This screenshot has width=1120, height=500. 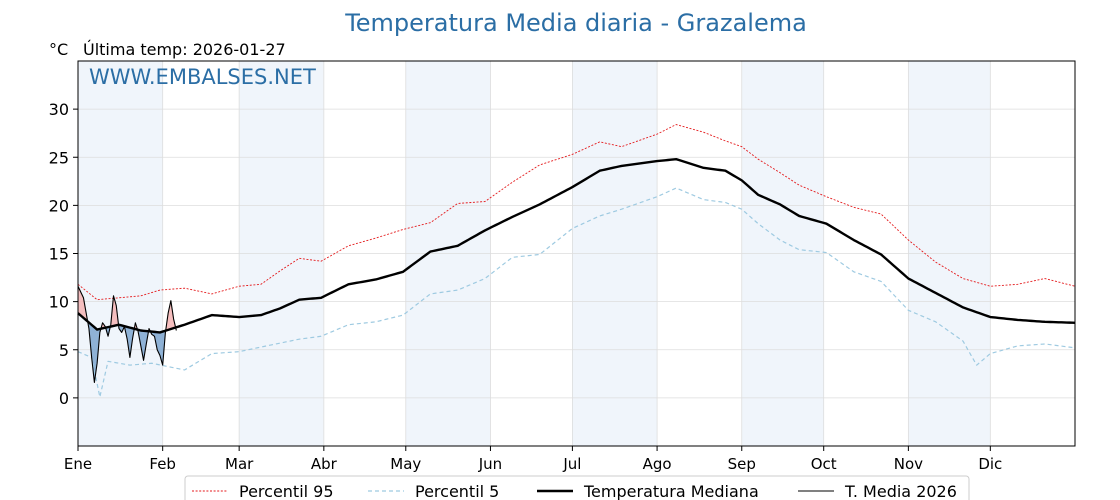 What do you see at coordinates (202, 77) in the screenshot?
I see `watermark: WWW.EMBALSES.NET` at bounding box center [202, 77].